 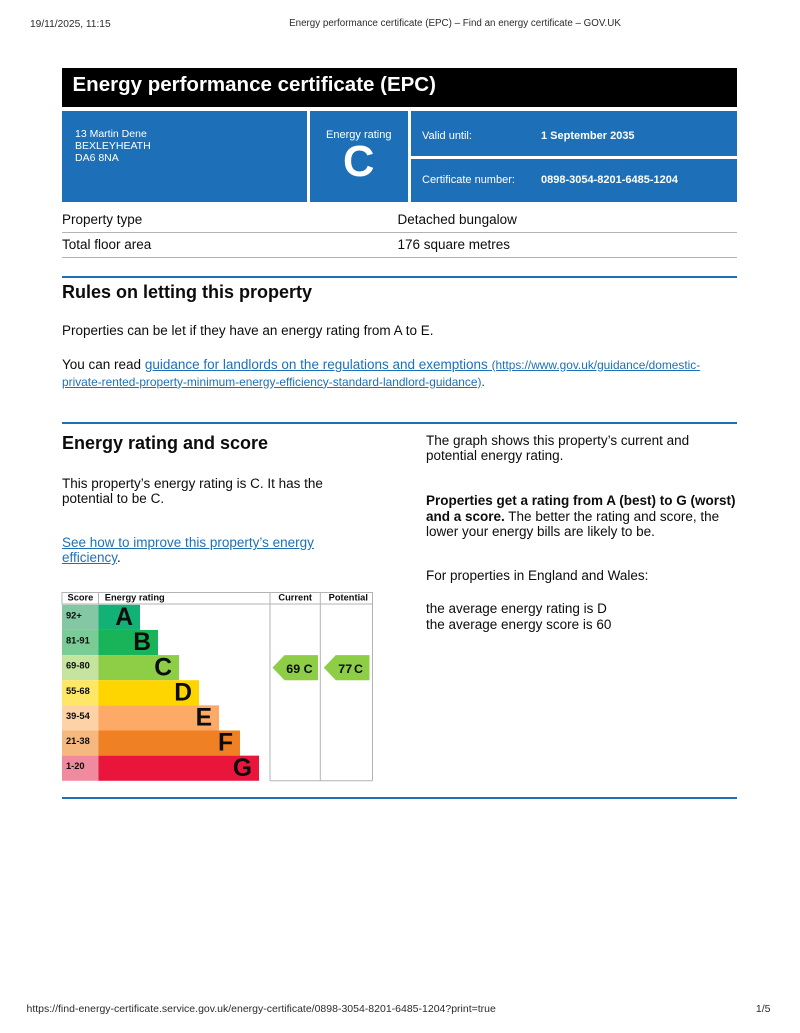 I want to click on svg-text: F, so click(x=225, y=743).